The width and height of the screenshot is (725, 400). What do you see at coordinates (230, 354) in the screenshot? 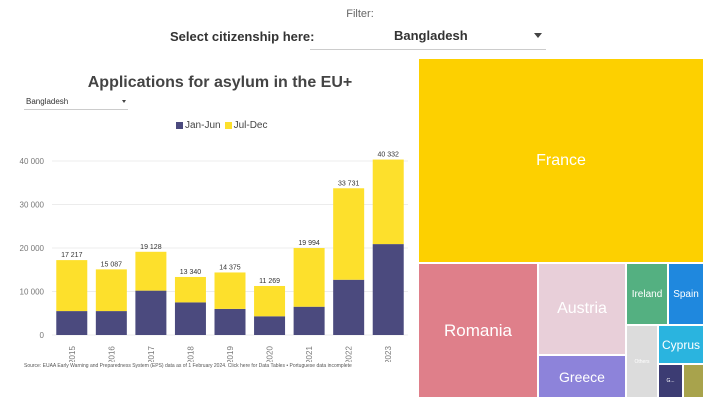
I see `x-tick-label: 2019` at bounding box center [230, 354].